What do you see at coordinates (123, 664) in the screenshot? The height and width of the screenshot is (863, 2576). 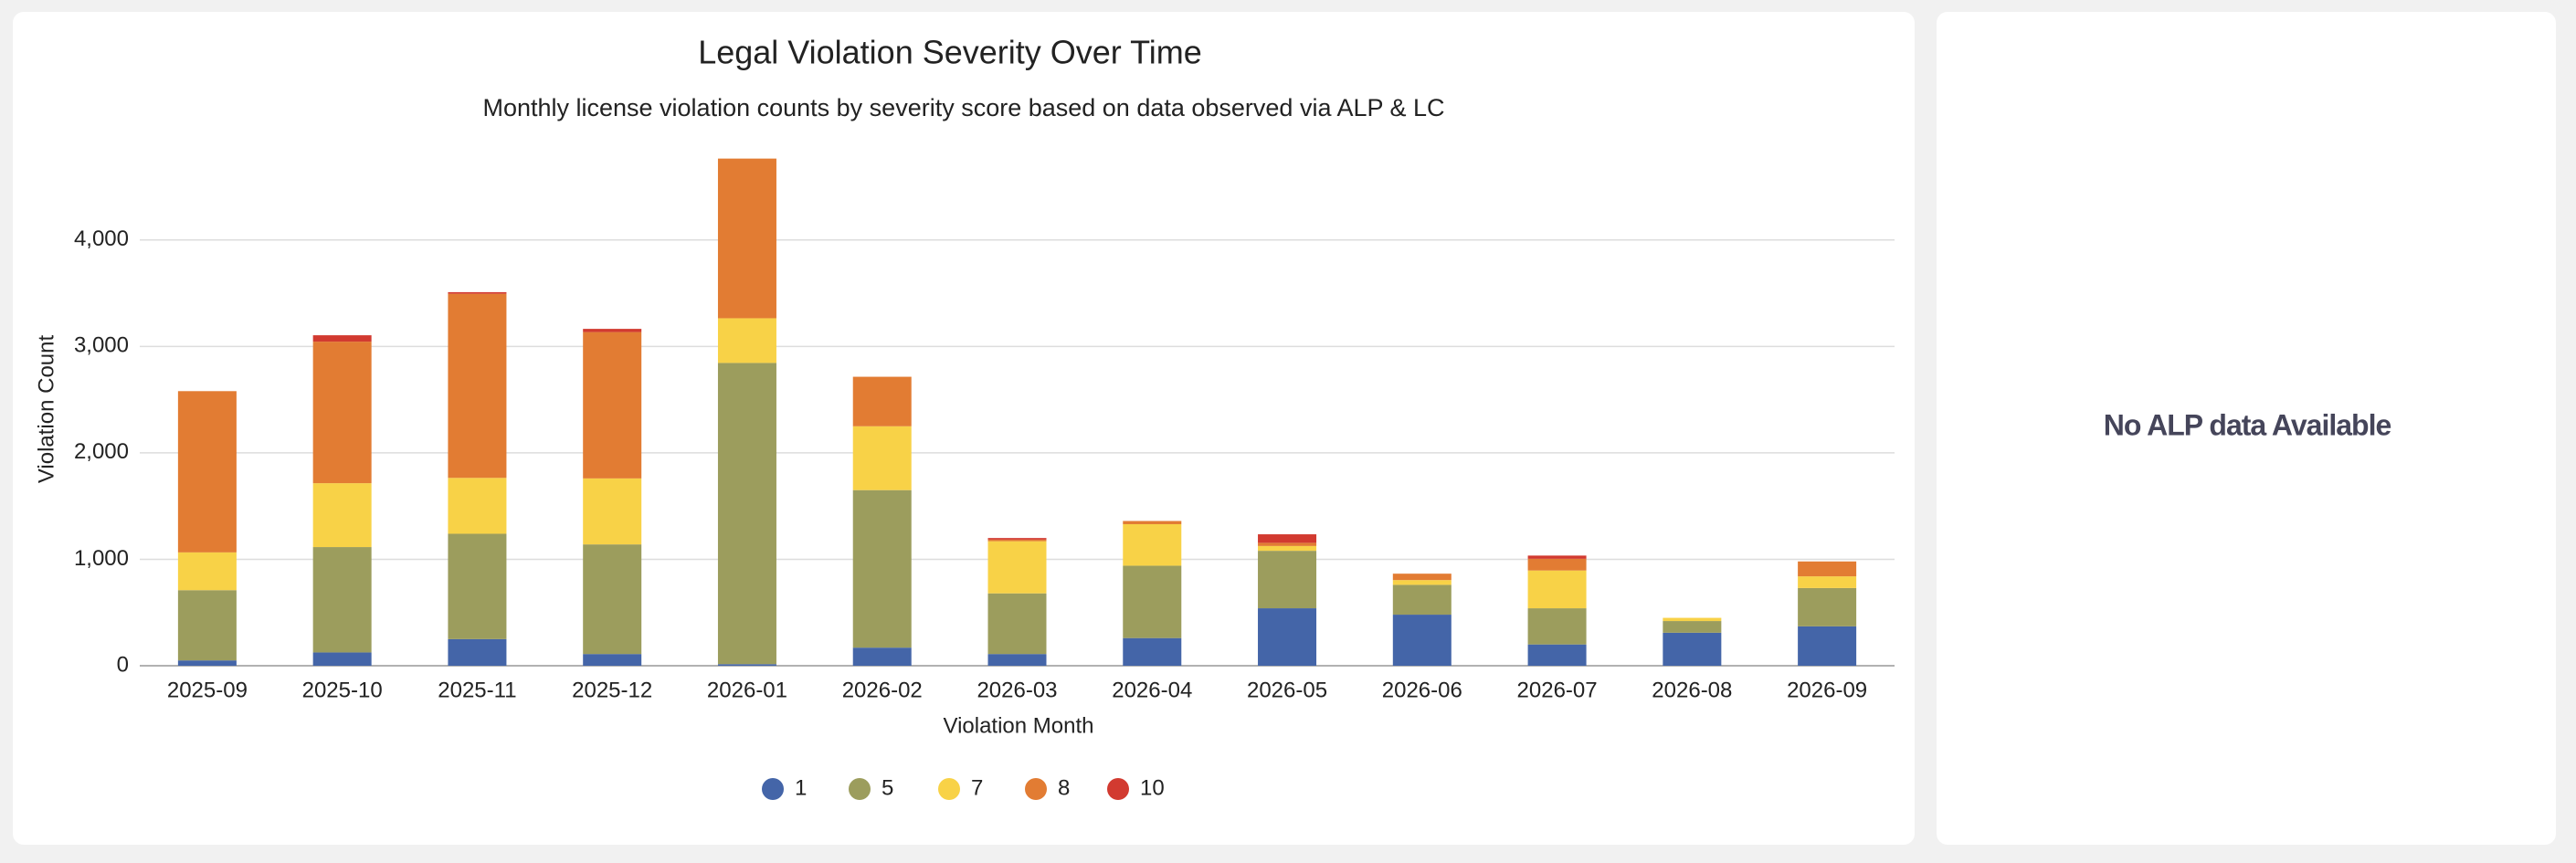 I see `y-tick-label: 0` at bounding box center [123, 664].